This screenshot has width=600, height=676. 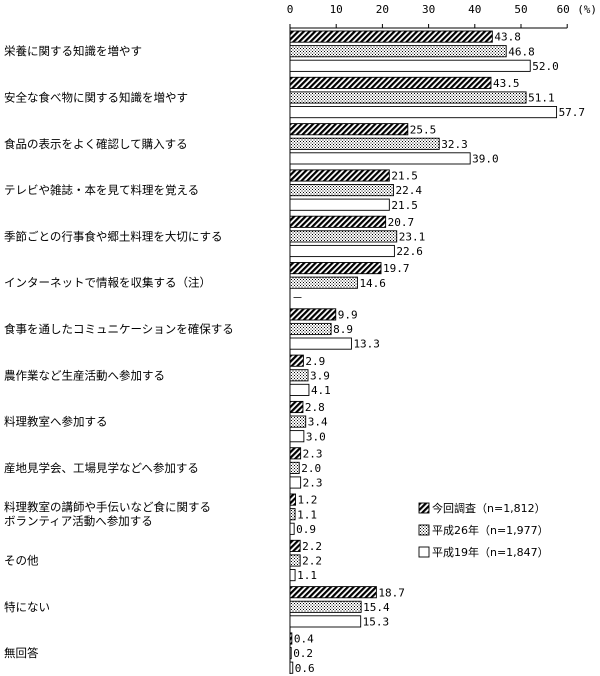 What do you see at coordinates (84, 375) in the screenshot?
I see `category-label: 農作業など生産活動へ参加する` at bounding box center [84, 375].